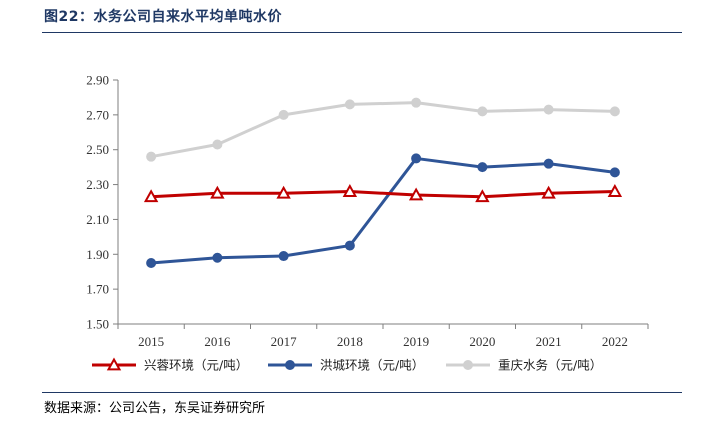 This screenshot has height=427, width=708. I want to click on x-tick-labels: 2015 2016 2017 2018 2019 2020 2021 2022, so click(383, 336).